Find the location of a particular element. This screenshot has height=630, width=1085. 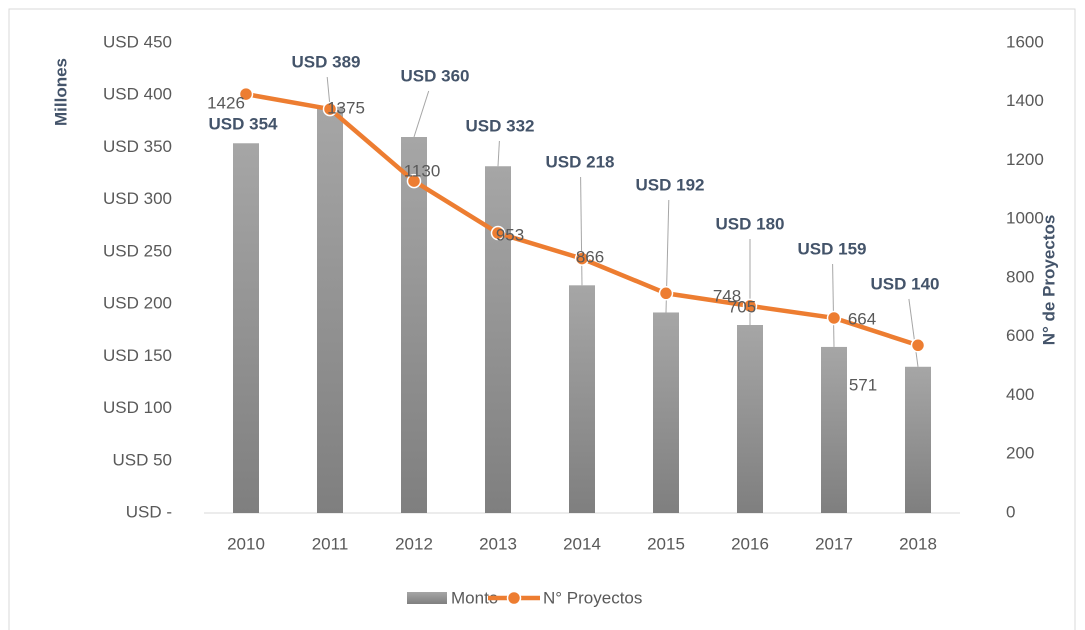

x-tick-label: 2011 is located at coordinates (330, 543).